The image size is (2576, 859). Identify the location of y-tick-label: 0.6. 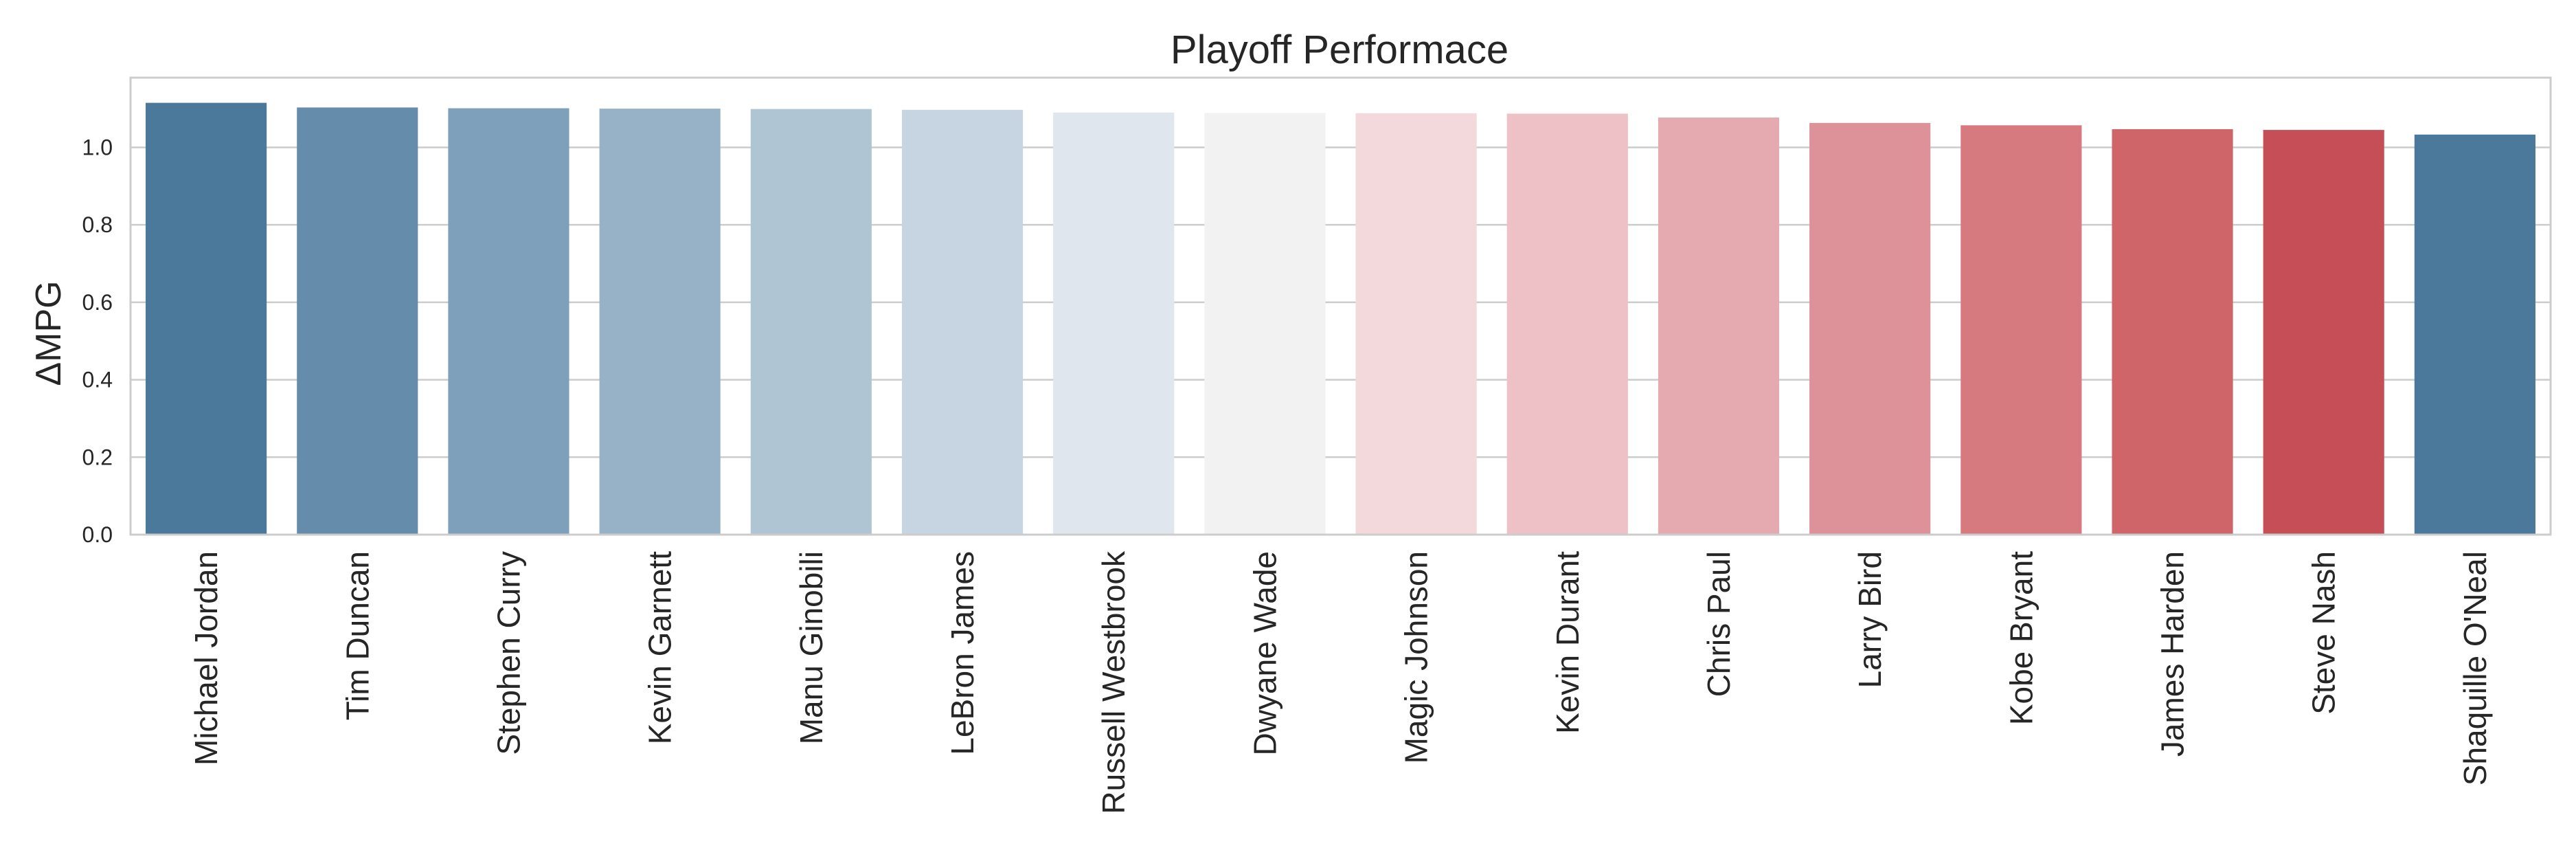
(97, 302).